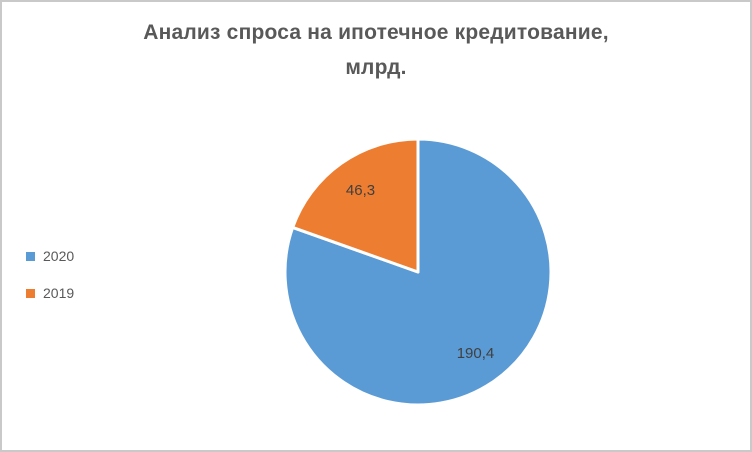 This screenshot has height=452, width=752. Describe the element at coordinates (30, 293) in the screenshot. I see `legend-marker-2019-icon` at that location.